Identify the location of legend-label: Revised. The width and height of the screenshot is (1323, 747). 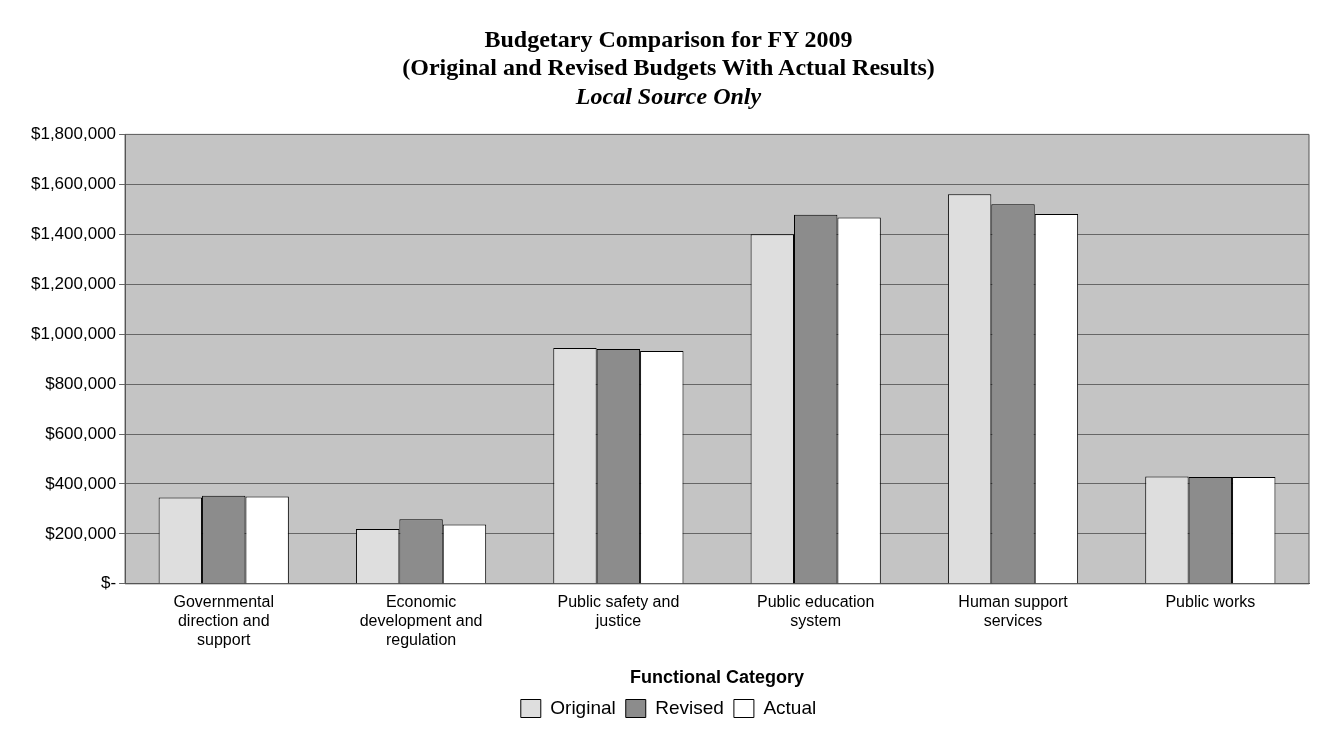
(689, 707).